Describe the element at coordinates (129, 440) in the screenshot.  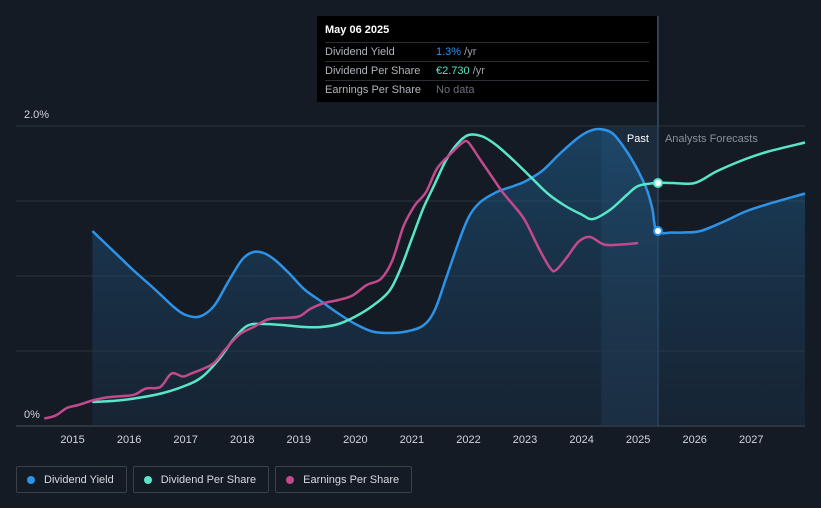
I see `x-tick-label: 2016` at that location.